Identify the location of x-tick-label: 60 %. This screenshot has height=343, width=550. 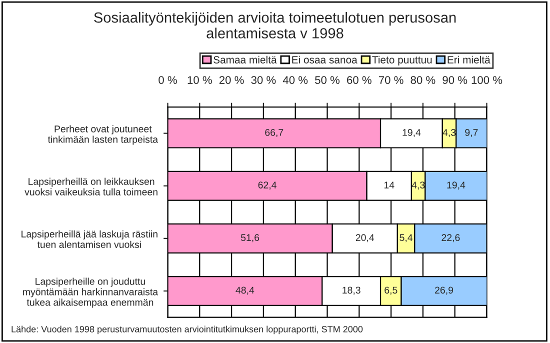
(359, 80).